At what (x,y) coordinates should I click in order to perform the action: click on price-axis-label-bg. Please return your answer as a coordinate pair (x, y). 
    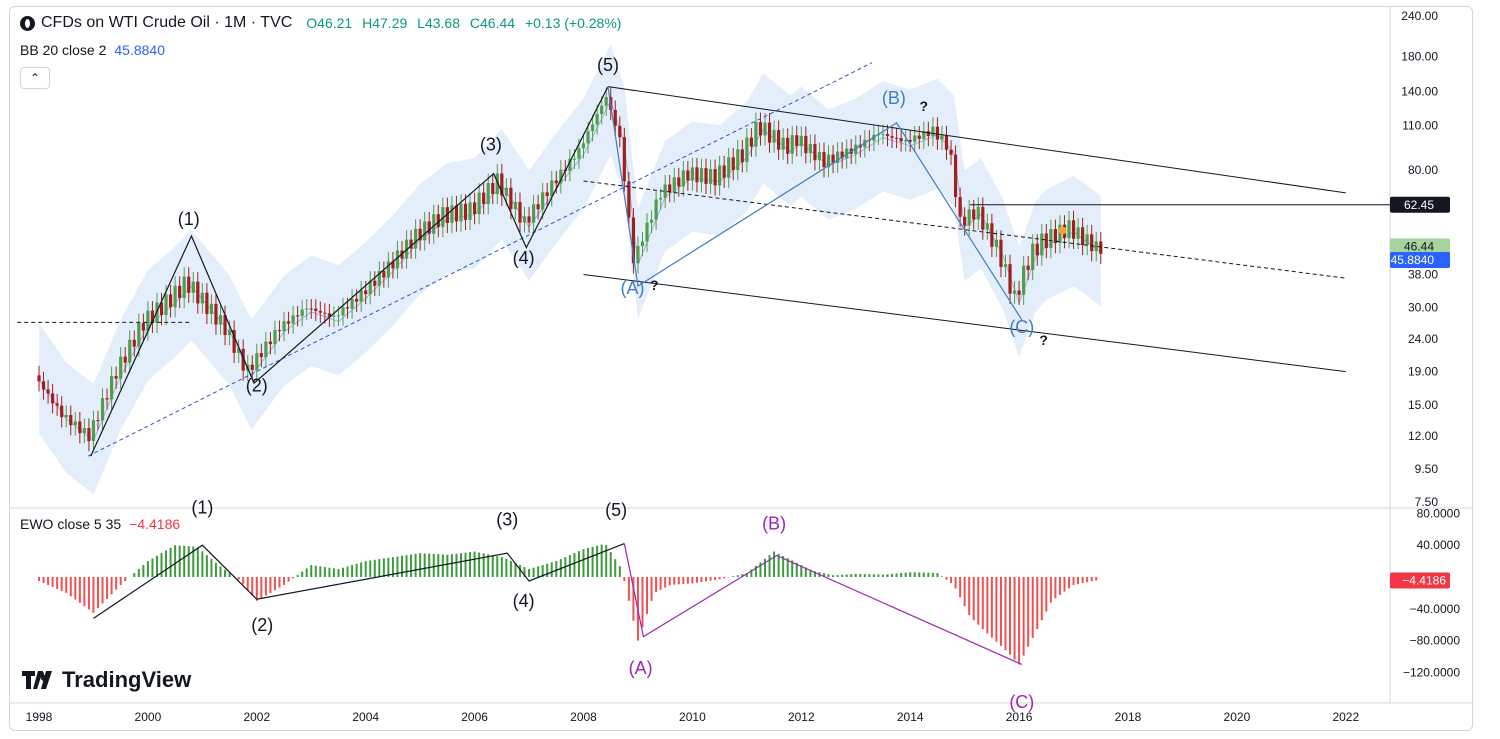
    Looking at the image, I should click on (1420, 260).